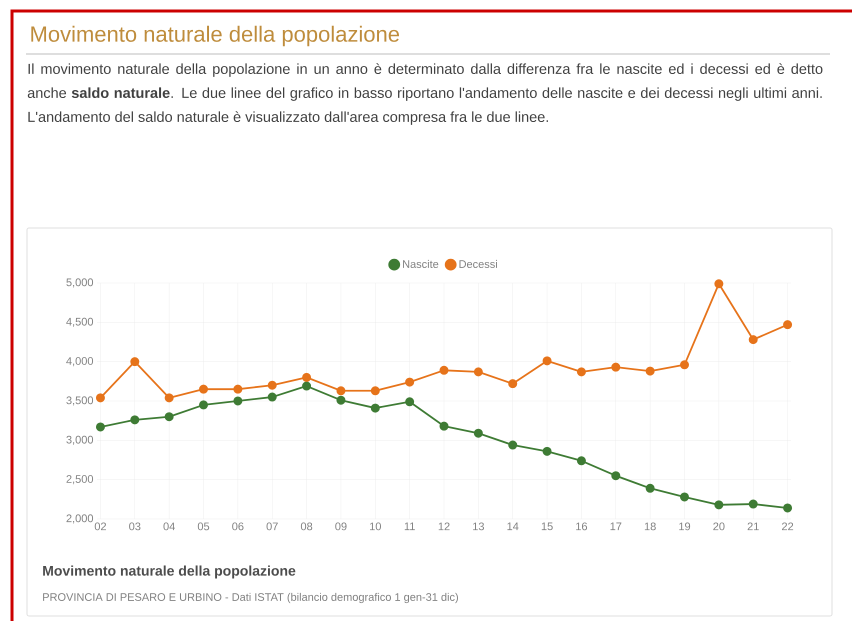  What do you see at coordinates (409, 526) in the screenshot?
I see `x-tick-label: 11` at bounding box center [409, 526].